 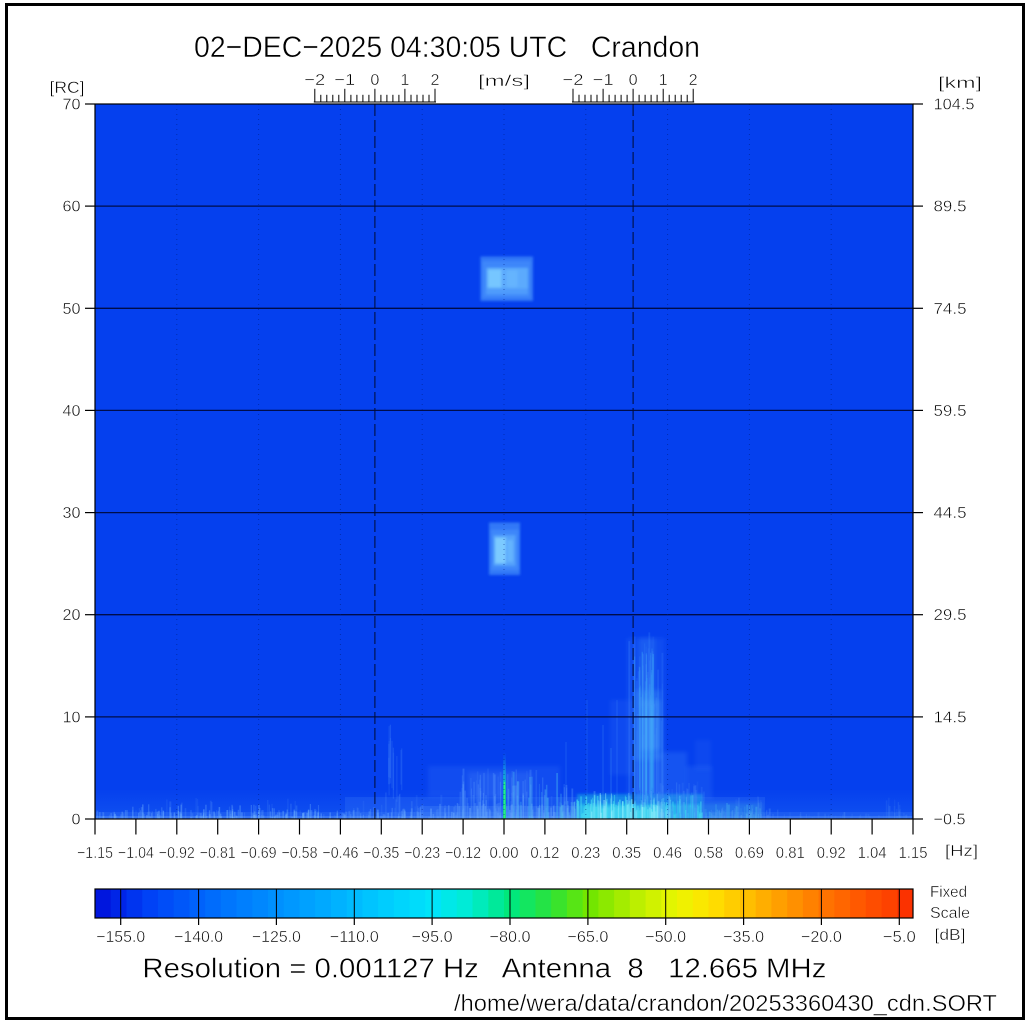 I want to click on svg-text: −20.0, so click(x=821, y=937).